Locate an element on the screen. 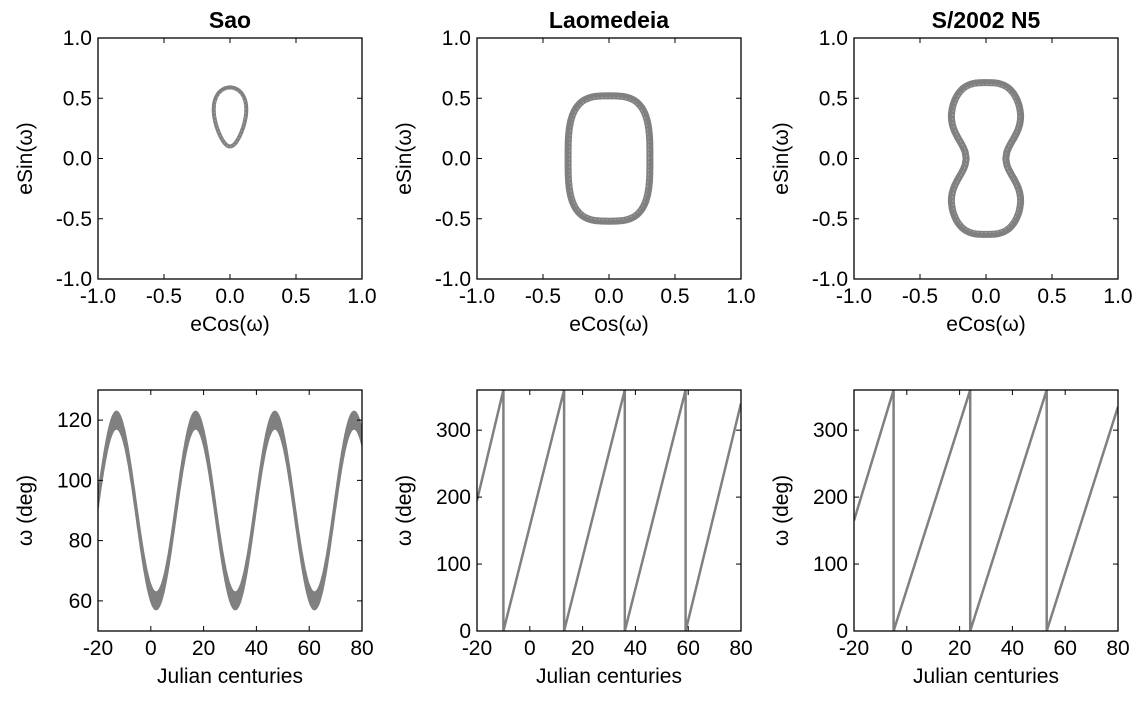 This screenshot has width=1145, height=714. subplot-title: Sao is located at coordinates (230, 20).